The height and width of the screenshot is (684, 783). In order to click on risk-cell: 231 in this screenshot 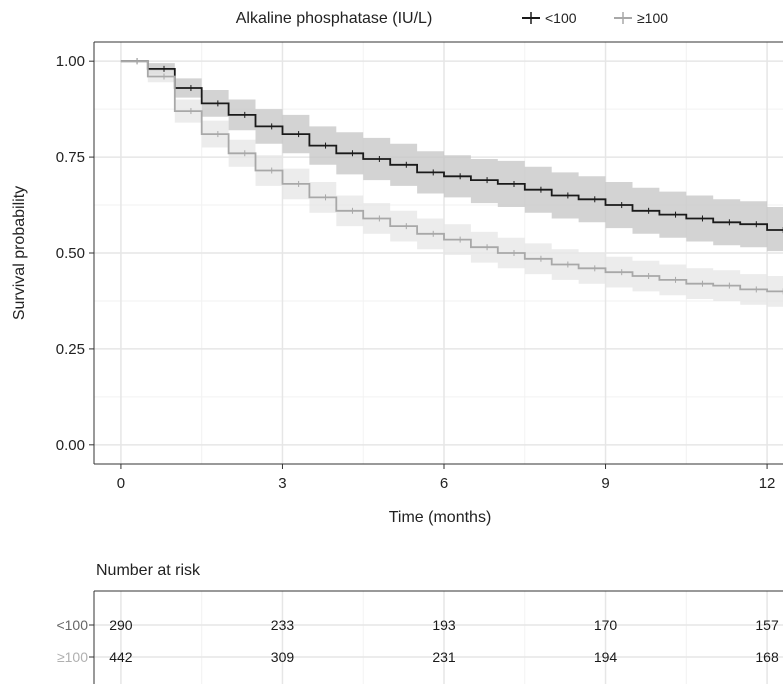, I will do `click(444, 657)`.